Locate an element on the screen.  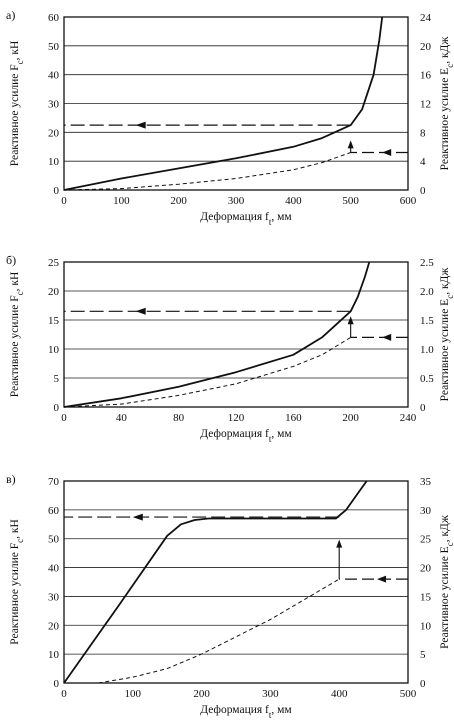
y-tick-label: 10 is located at coordinates (54, 350).